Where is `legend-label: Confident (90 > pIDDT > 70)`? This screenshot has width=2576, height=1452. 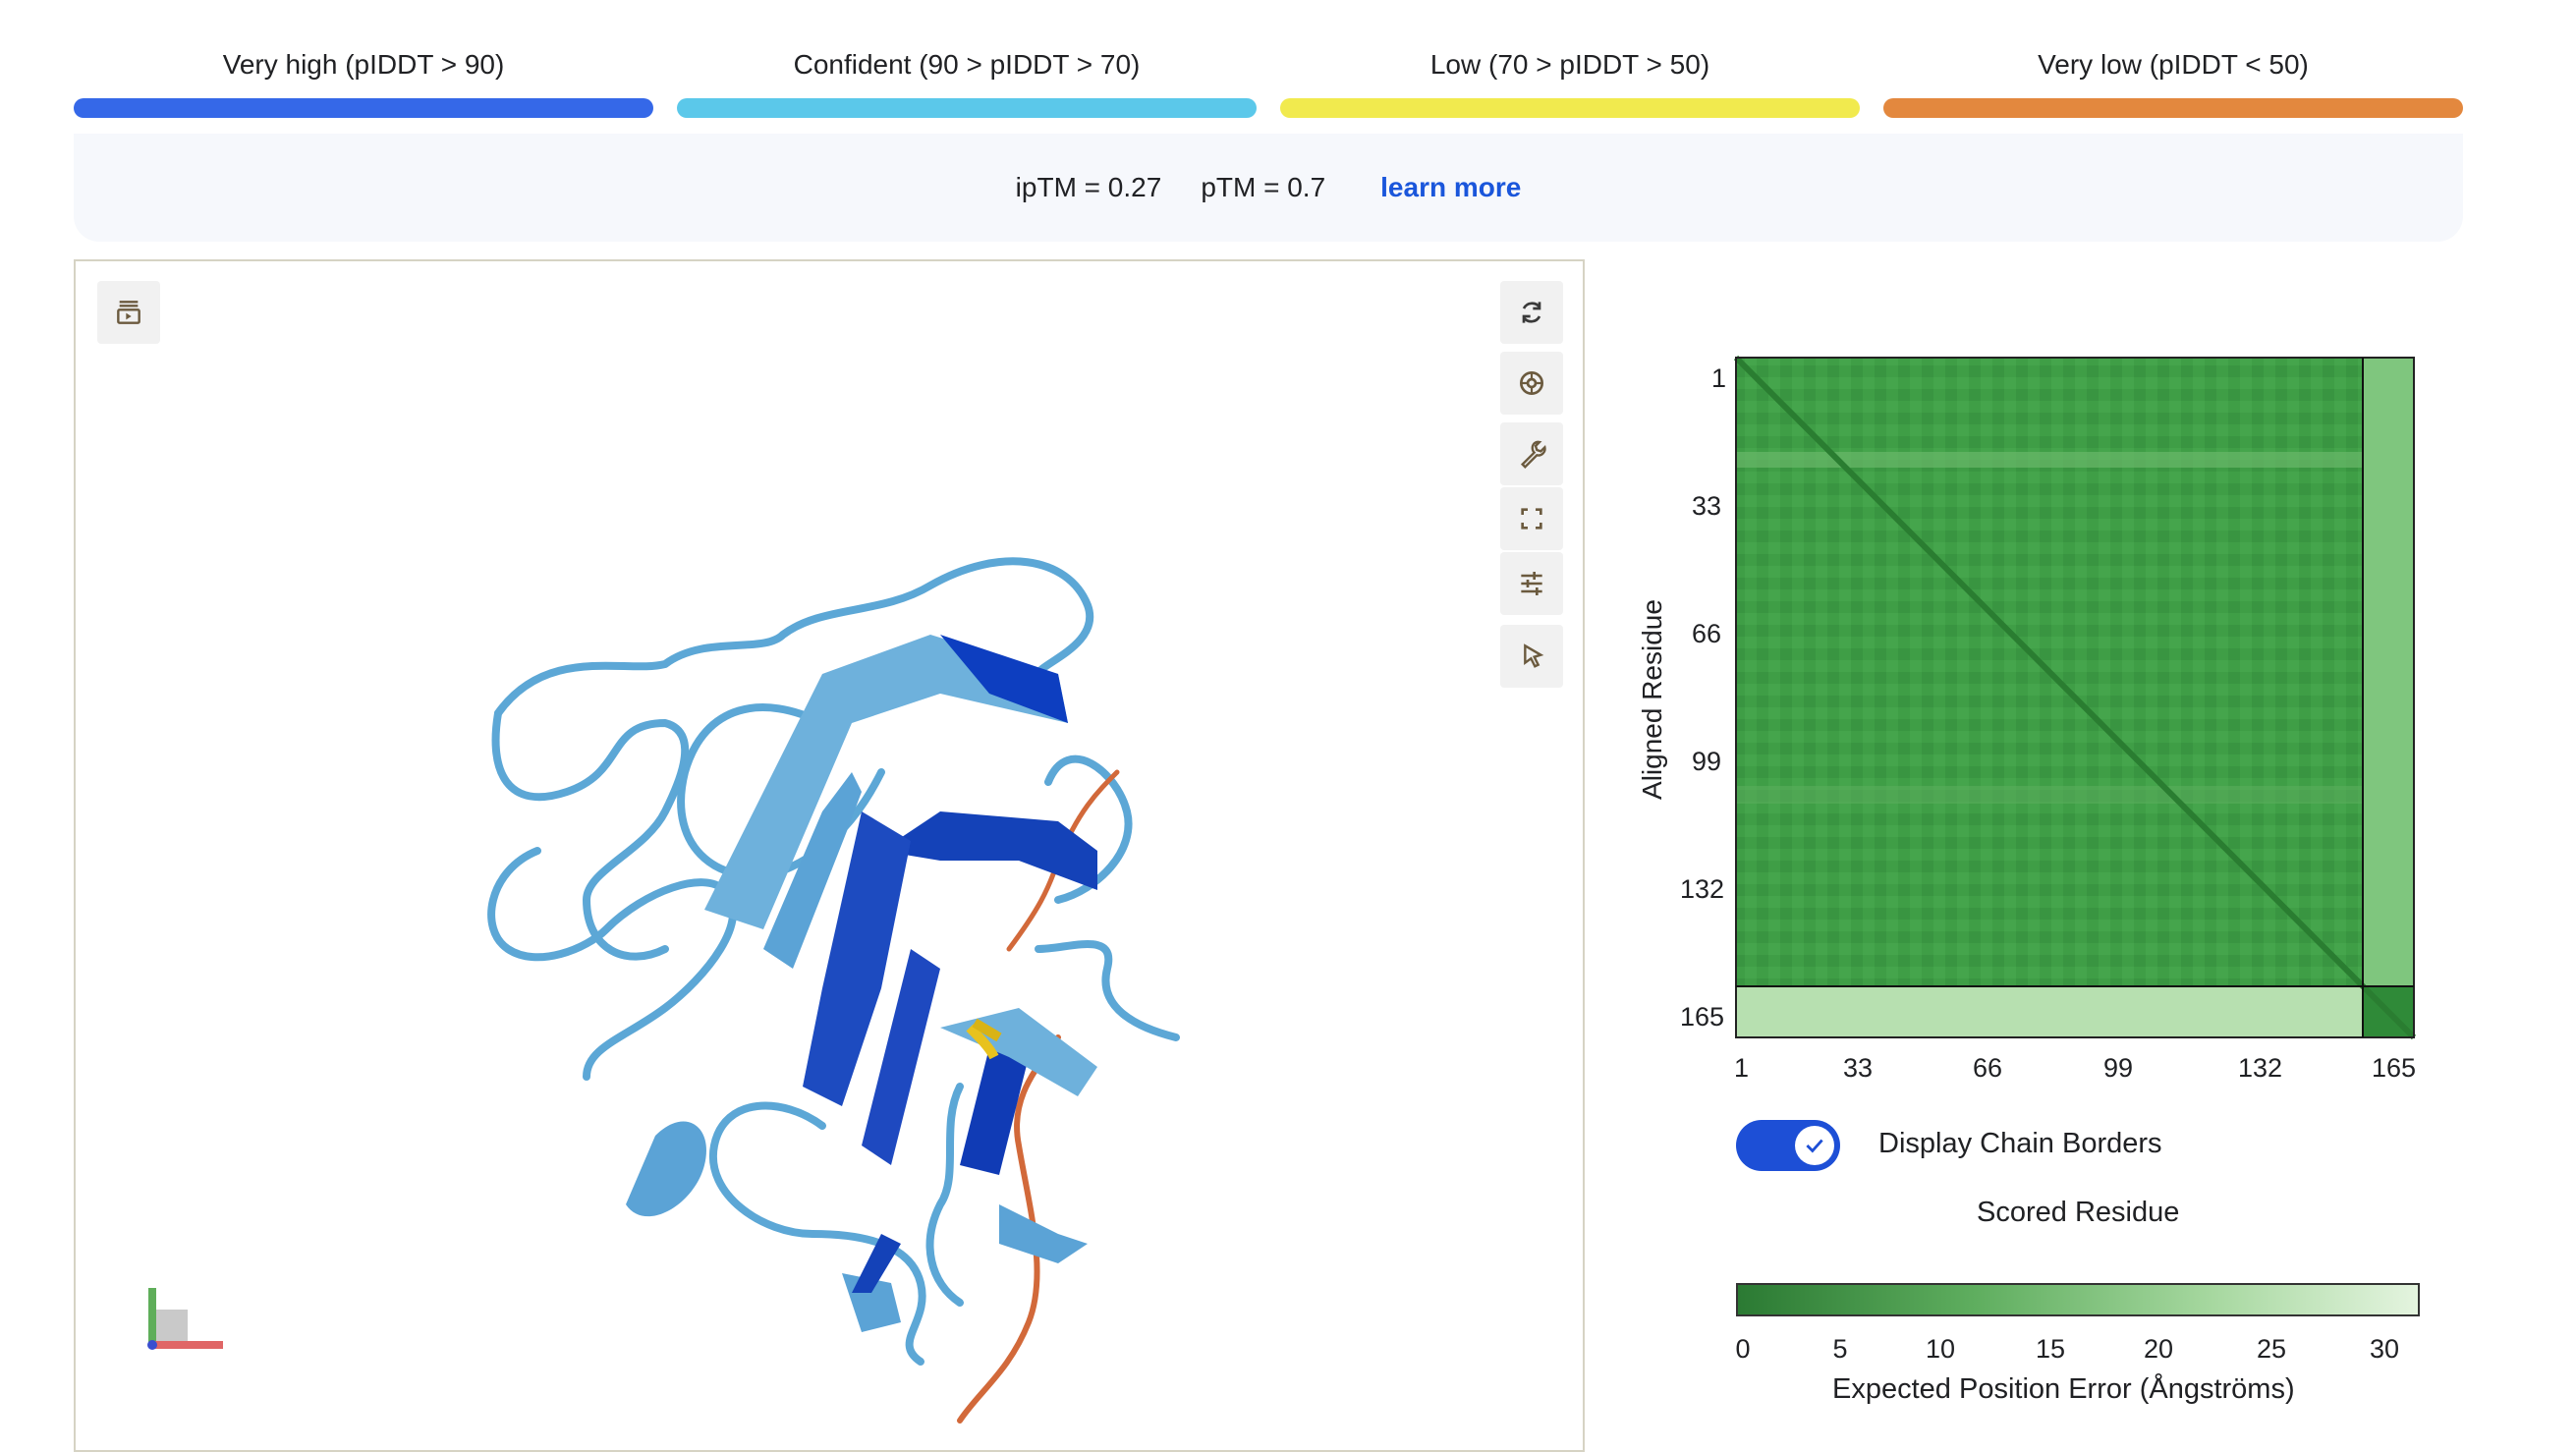
legend-label: Confident (90 > pIDDT > 70) is located at coordinates (967, 64).